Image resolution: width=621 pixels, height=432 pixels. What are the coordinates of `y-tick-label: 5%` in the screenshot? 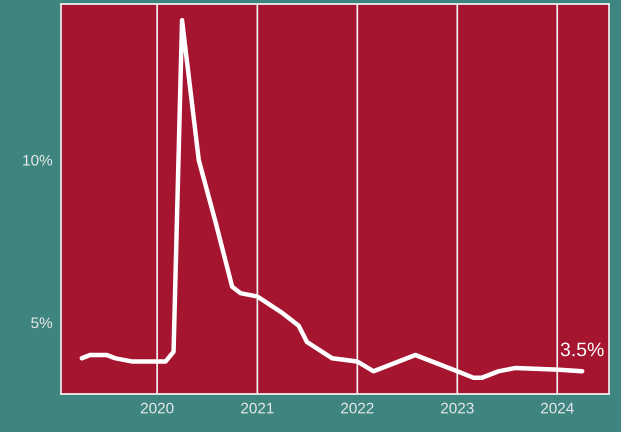 It's located at (41, 322).